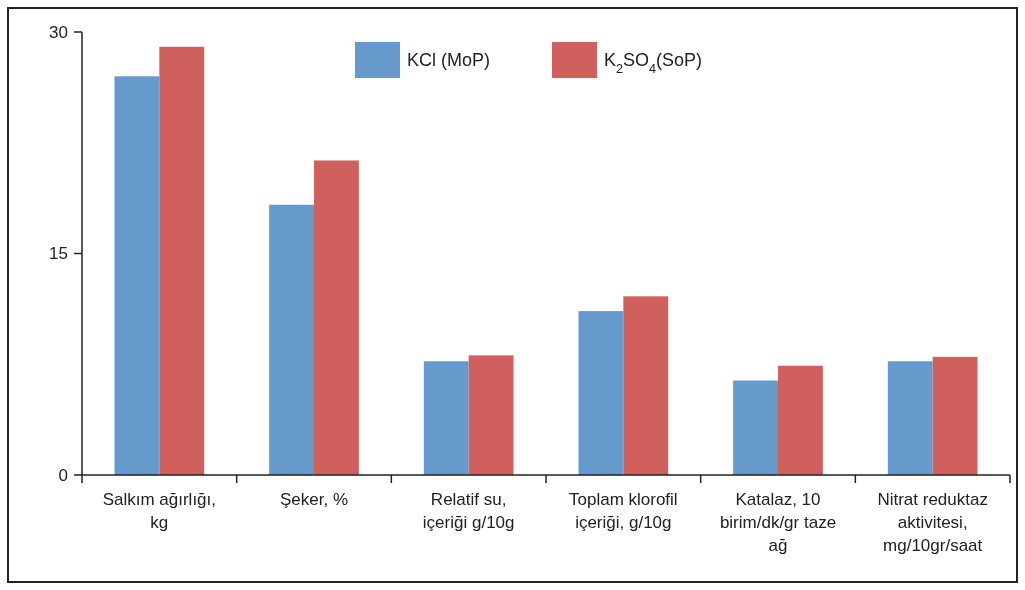  Describe the element at coordinates (314, 499) in the screenshot. I see `x-tick-label: Şeker, %` at that location.